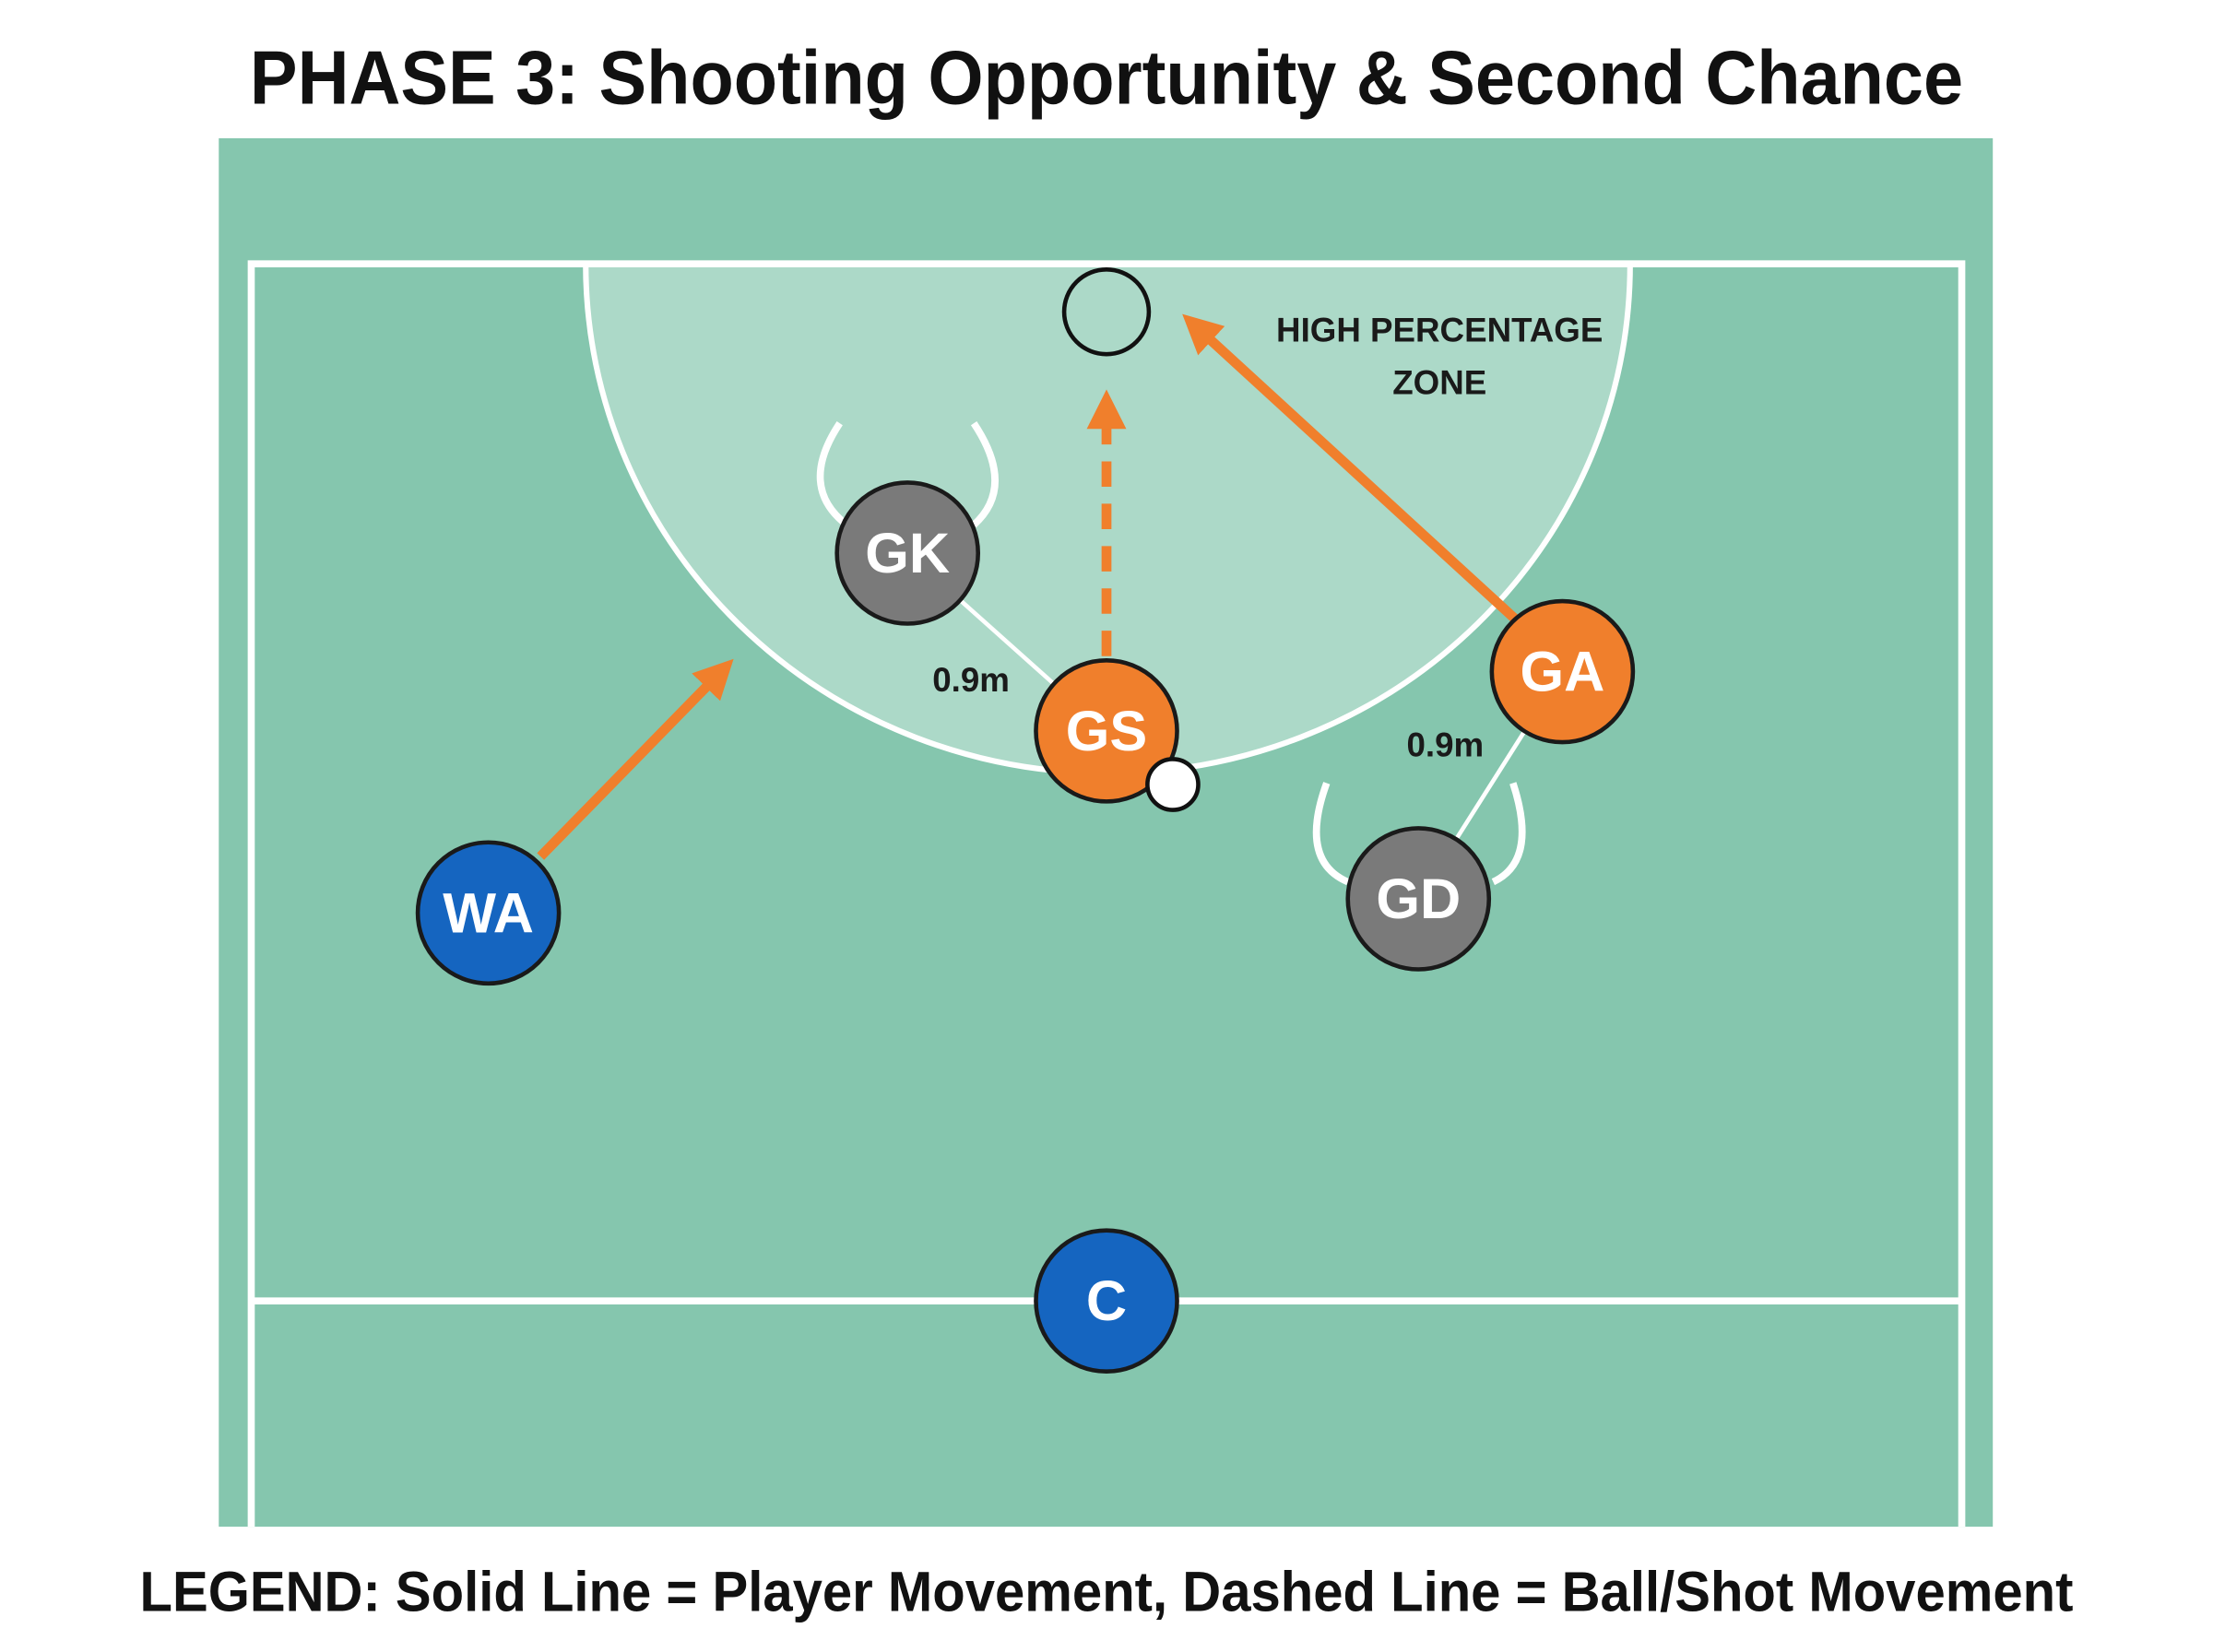 Image resolution: width=2213 pixels, height=1652 pixels. I want to click on player-label: WA, so click(489, 912).